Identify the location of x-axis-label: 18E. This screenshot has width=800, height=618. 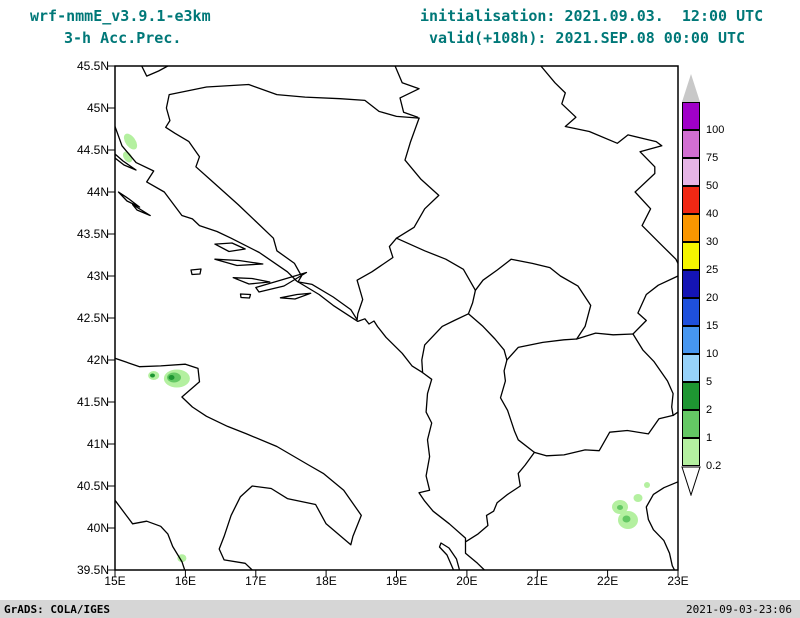
(326, 581).